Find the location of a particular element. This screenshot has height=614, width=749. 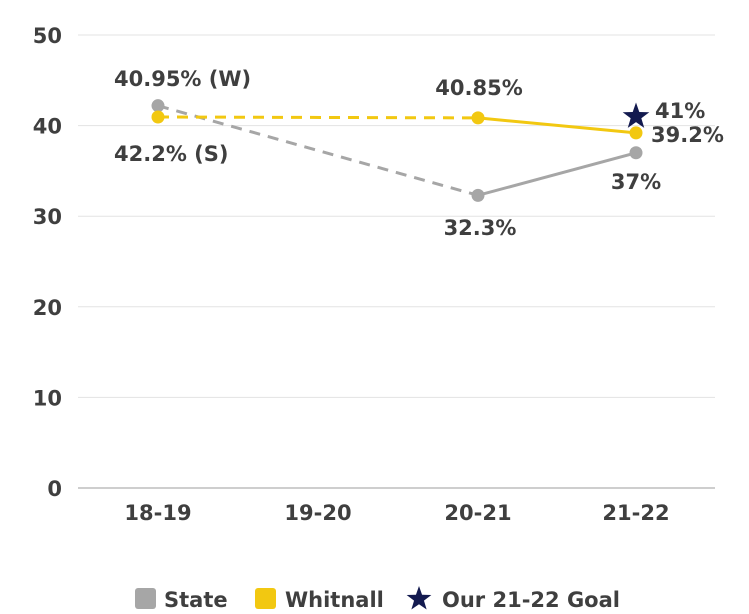

series-lines is located at coordinates (397, 150).